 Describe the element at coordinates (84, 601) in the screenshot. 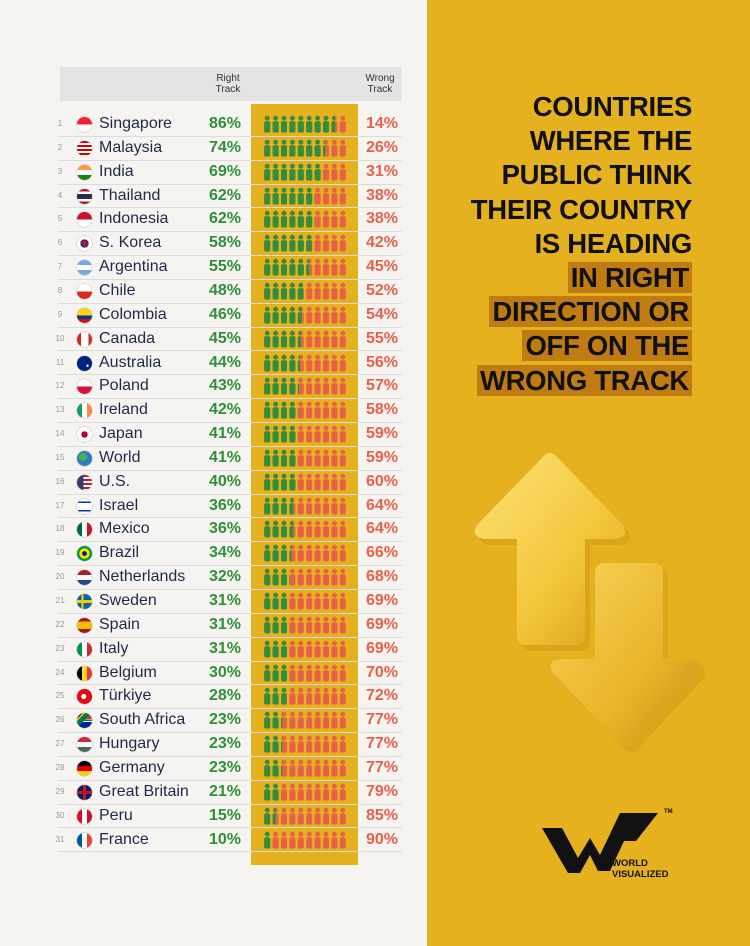

I see `sweden-flag-icon` at that location.